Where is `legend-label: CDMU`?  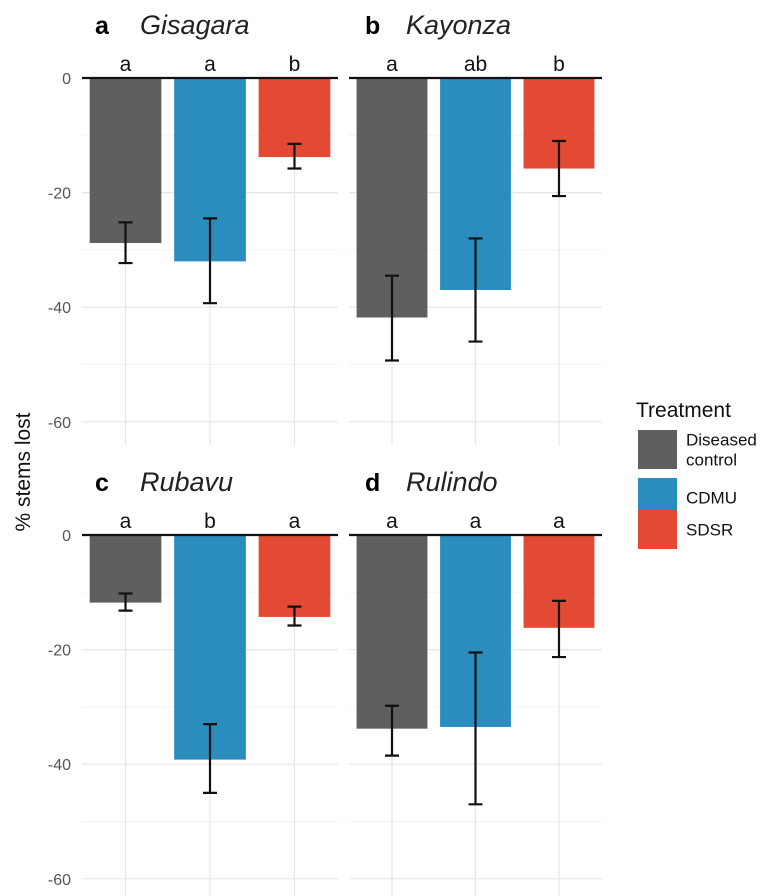 legend-label: CDMU is located at coordinates (711, 498).